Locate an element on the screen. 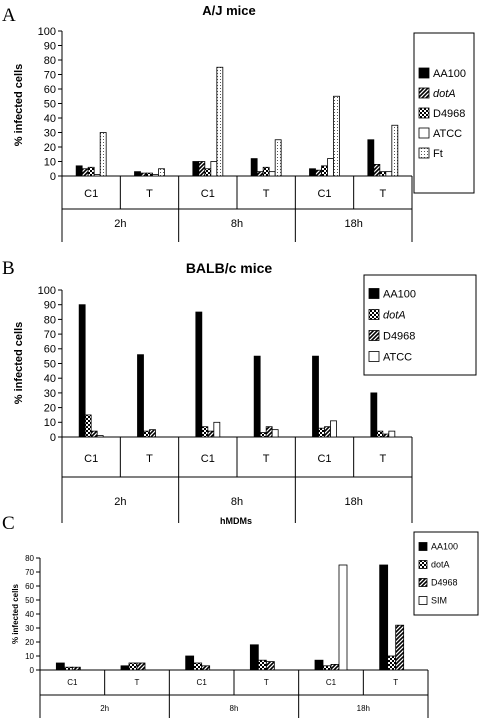 The height and width of the screenshot is (718, 480). group-label: 18h is located at coordinates (353, 224).